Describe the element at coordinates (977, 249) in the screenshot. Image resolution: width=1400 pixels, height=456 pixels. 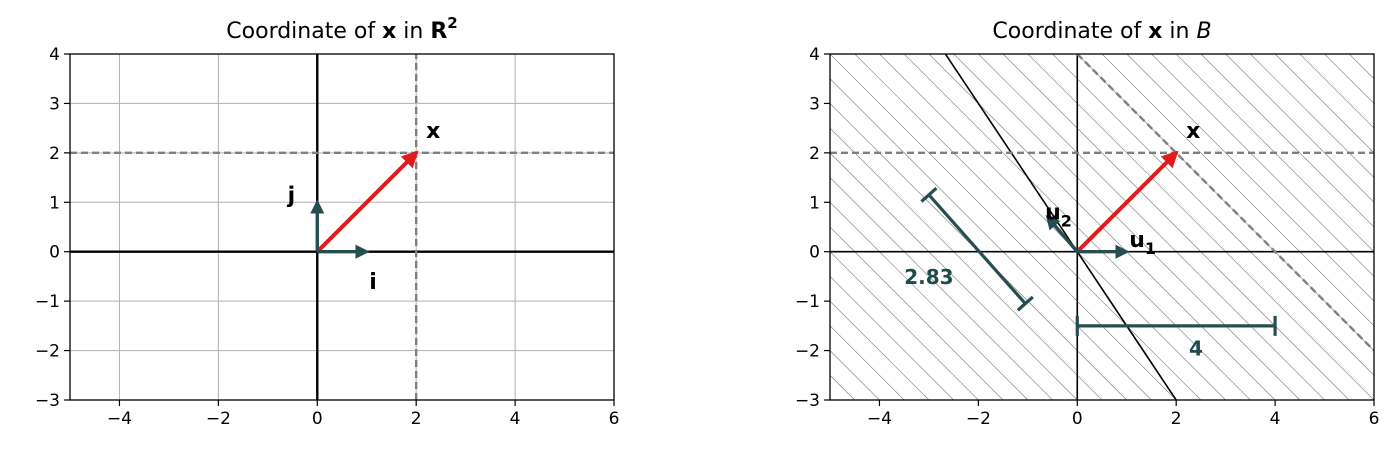
I see `dim-283-indicator` at that location.